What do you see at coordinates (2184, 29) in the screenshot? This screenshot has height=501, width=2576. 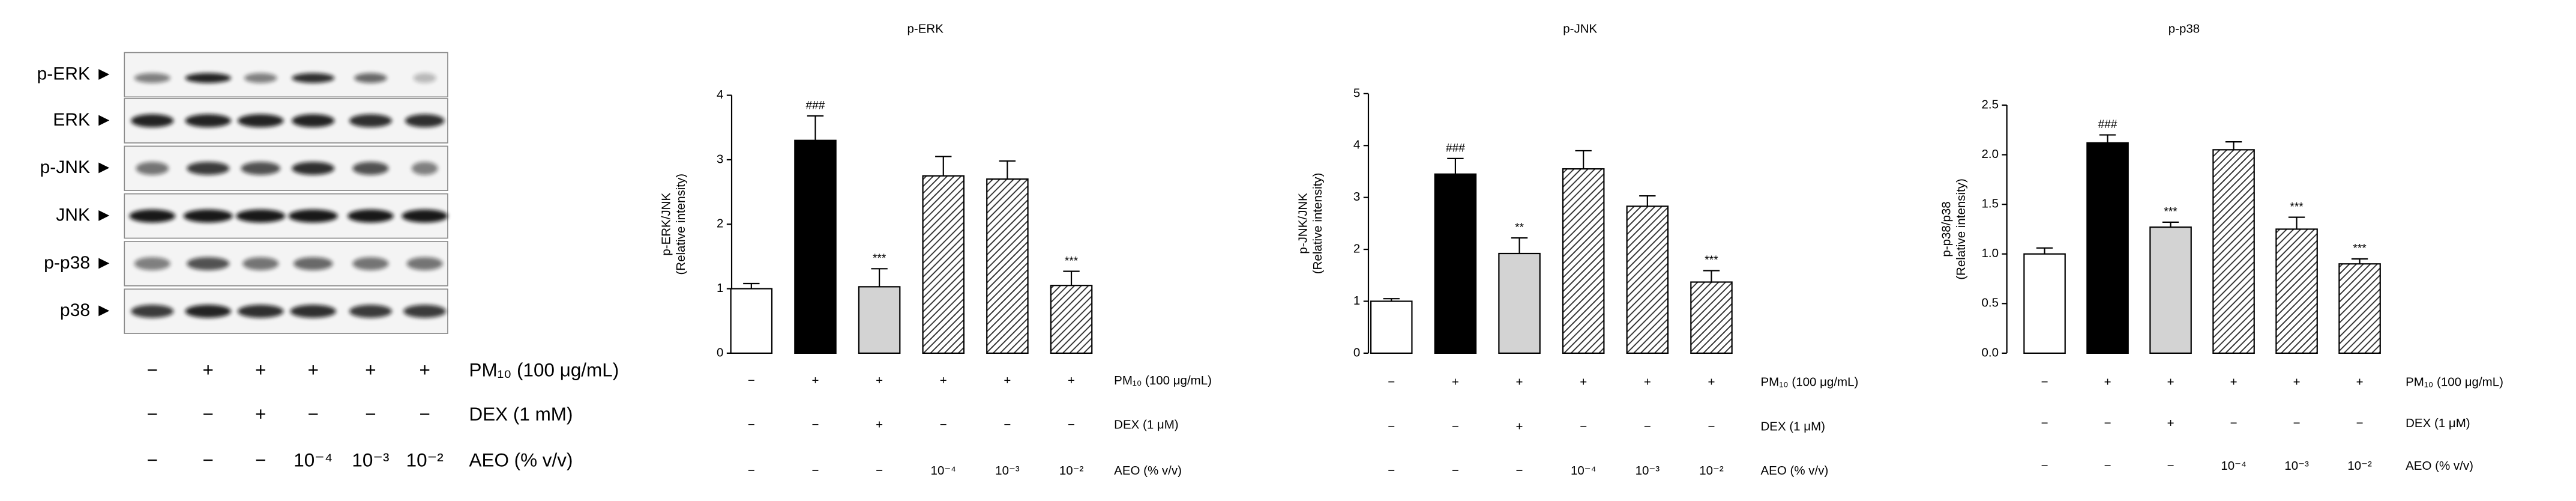 I see `chart-title: p-p38` at bounding box center [2184, 29].